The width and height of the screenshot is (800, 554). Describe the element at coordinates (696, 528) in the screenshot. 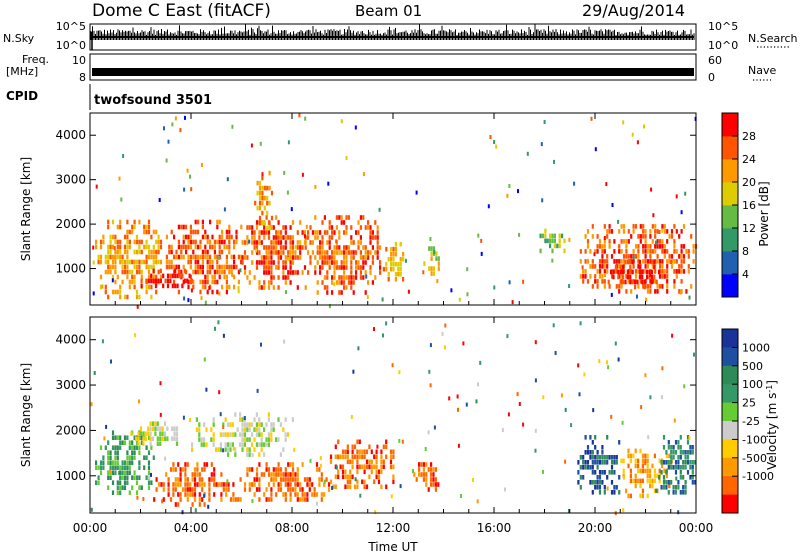

I see `xtick-label: 00:00` at that location.